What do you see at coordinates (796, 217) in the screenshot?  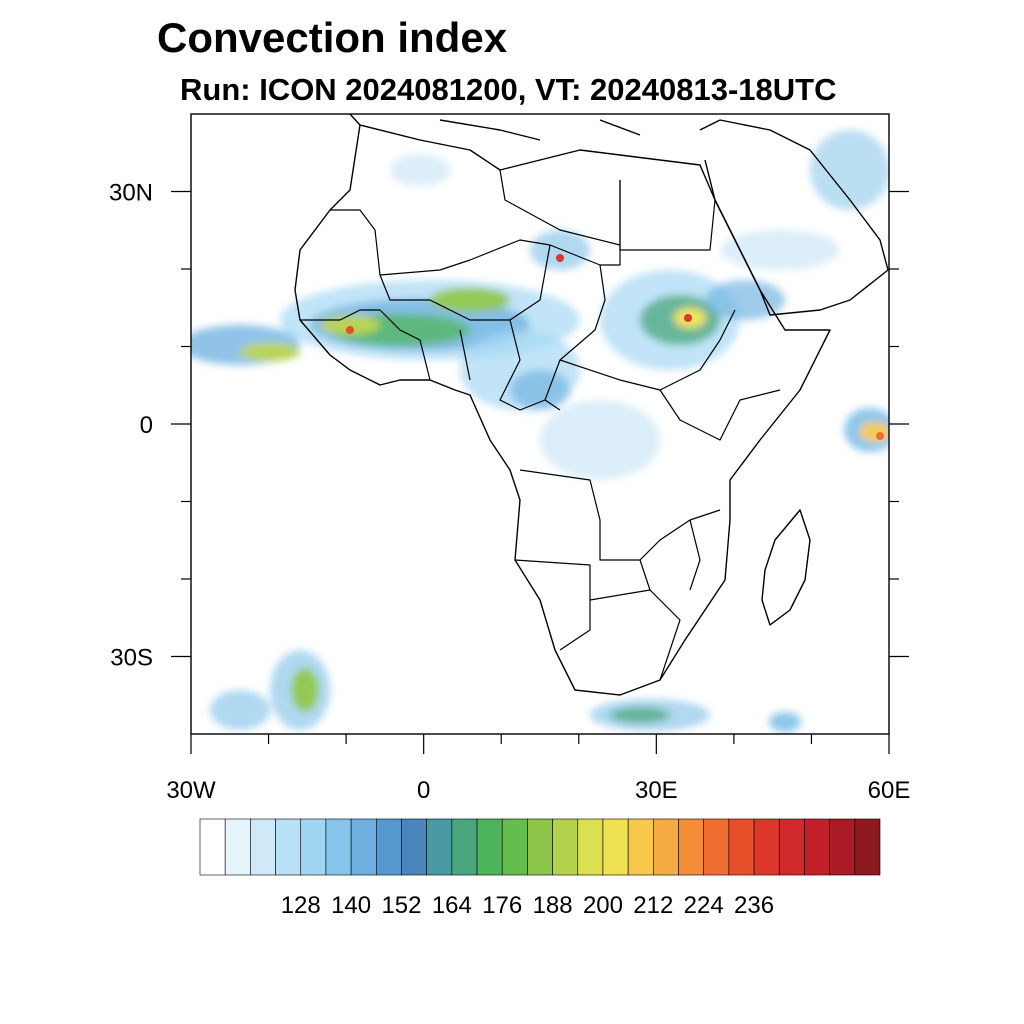 I see `arabia-coastline` at bounding box center [796, 217].